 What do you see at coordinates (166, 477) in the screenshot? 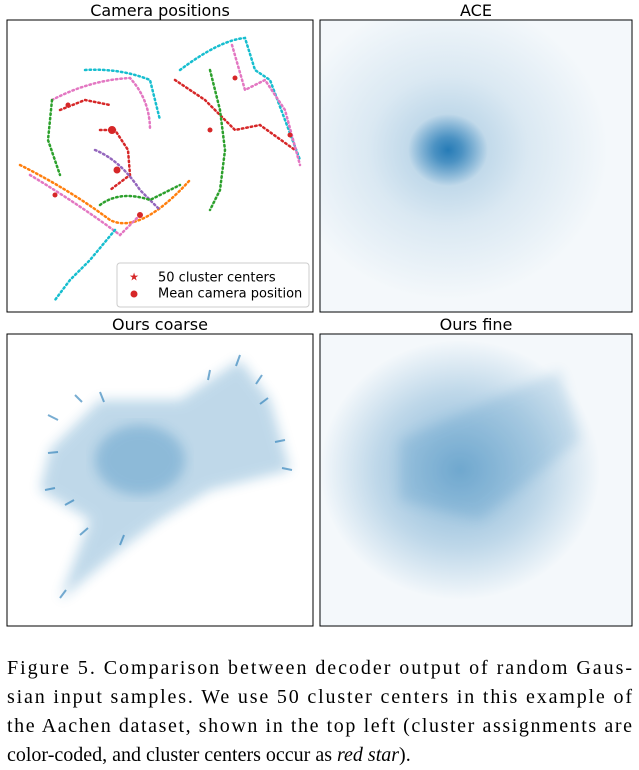
I see `coarse-cloud` at bounding box center [166, 477].